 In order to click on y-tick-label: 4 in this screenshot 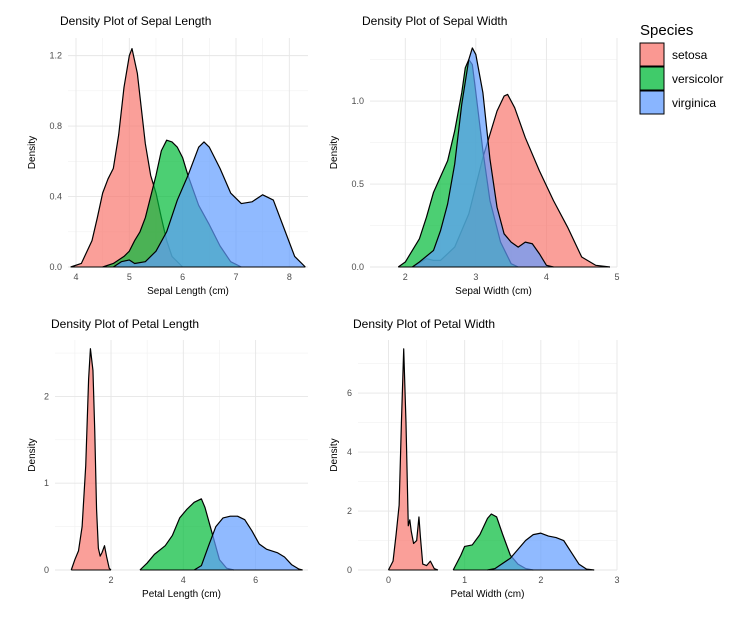, I will do `click(349, 452)`.